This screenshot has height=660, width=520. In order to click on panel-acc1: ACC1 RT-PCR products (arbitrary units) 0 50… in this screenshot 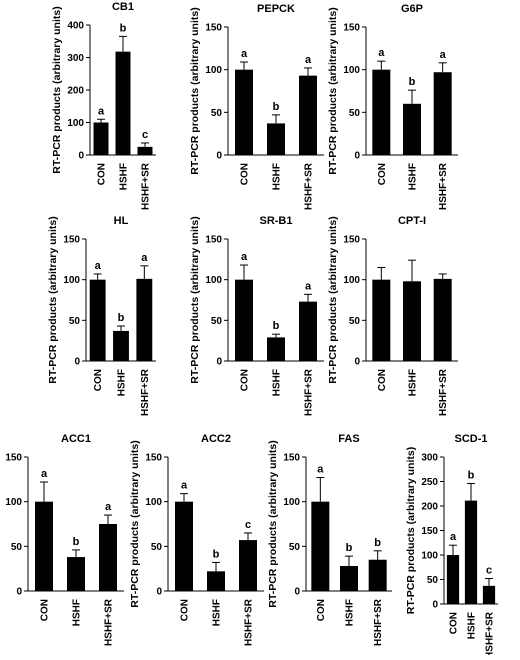, I will do `click(62, 539)`.